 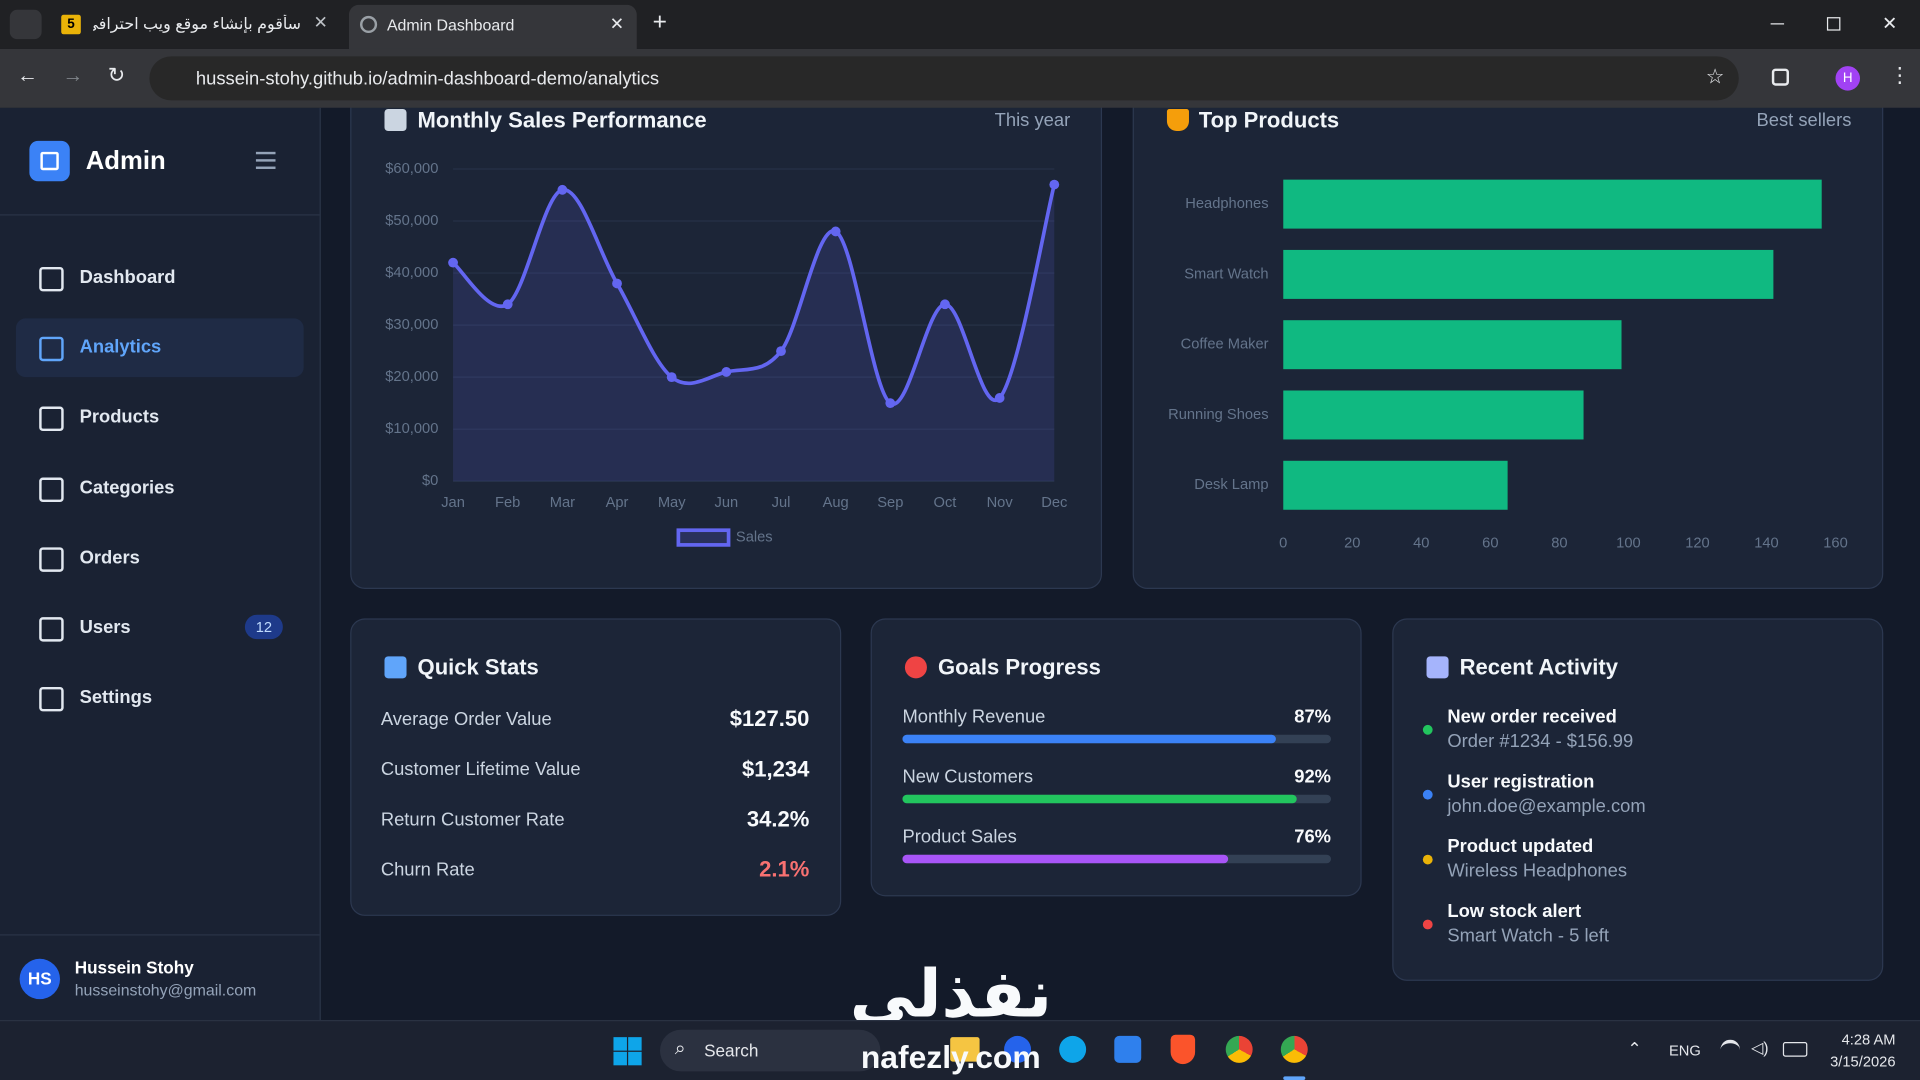 What do you see at coordinates (160, 558) in the screenshot?
I see `nav-item: Orders` at bounding box center [160, 558].